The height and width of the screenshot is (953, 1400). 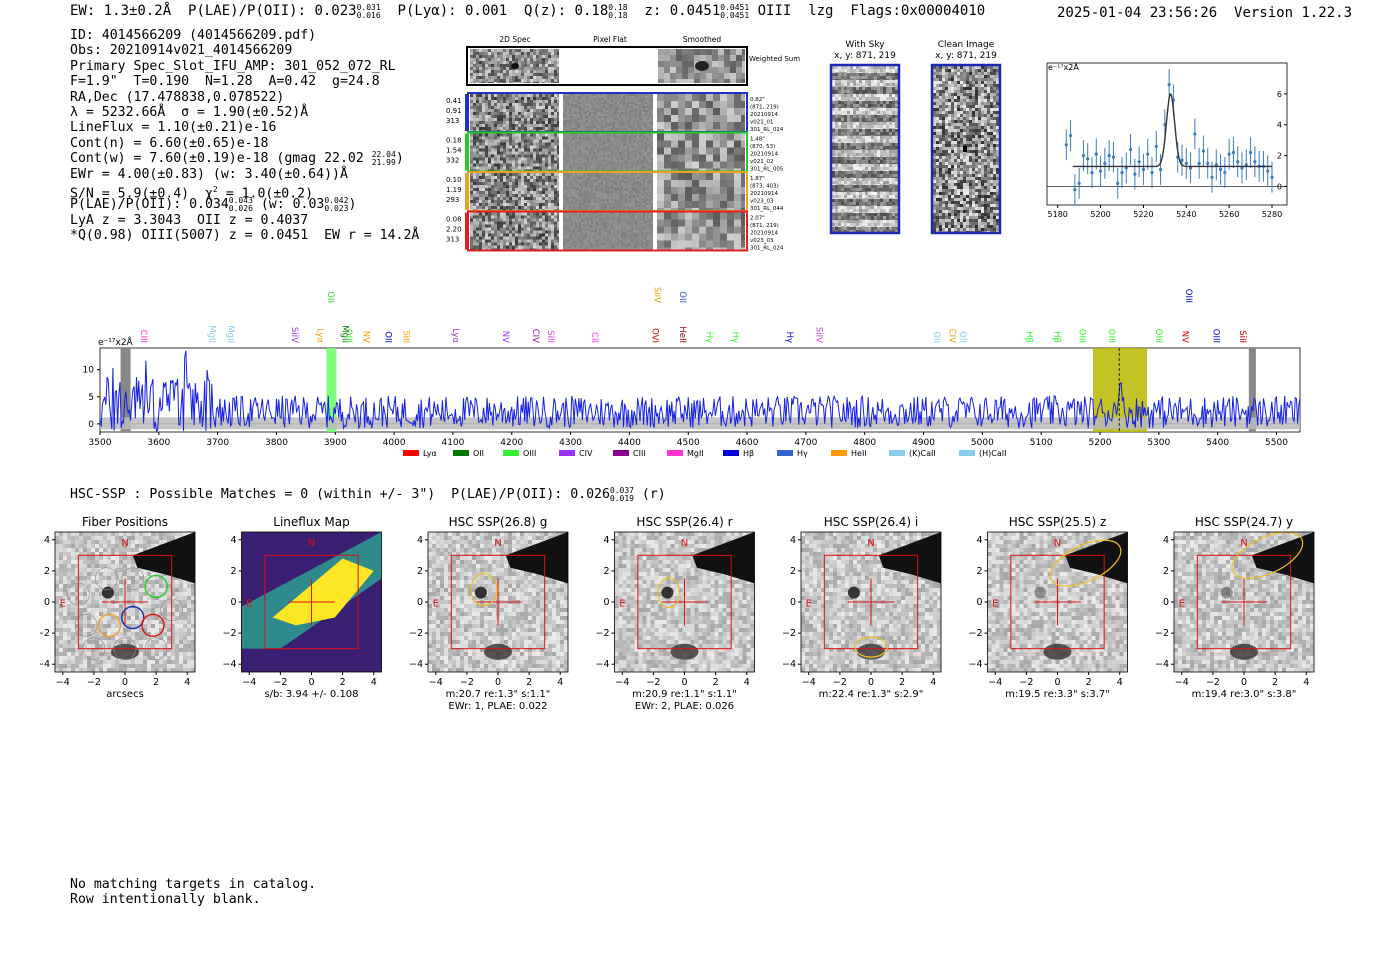 I want to click on compass-east: E, so click(x=436, y=604).